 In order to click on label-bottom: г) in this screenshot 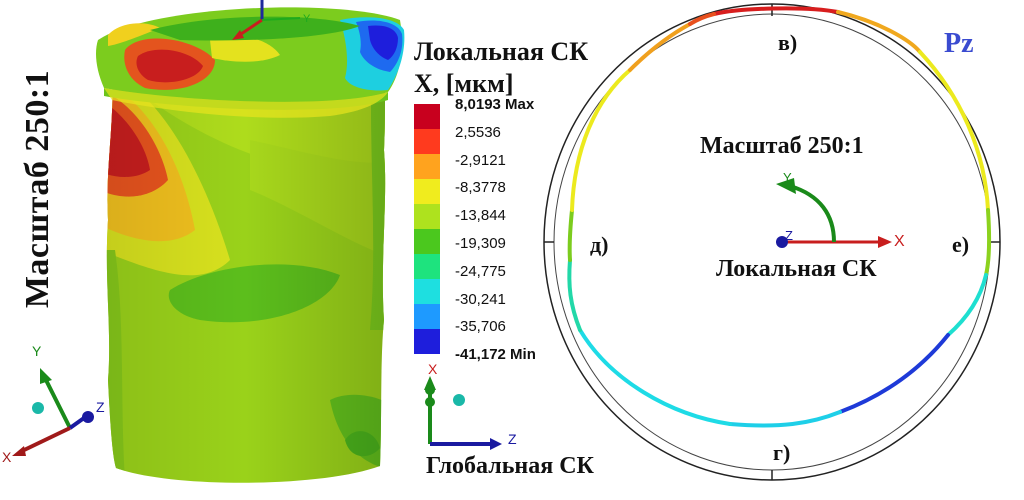, I will do `click(782, 452)`.